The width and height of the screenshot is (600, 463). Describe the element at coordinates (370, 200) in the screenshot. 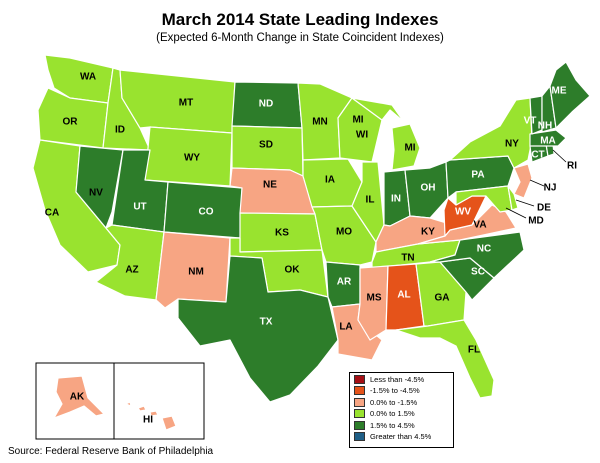

I see `svg-text: IL` at that location.